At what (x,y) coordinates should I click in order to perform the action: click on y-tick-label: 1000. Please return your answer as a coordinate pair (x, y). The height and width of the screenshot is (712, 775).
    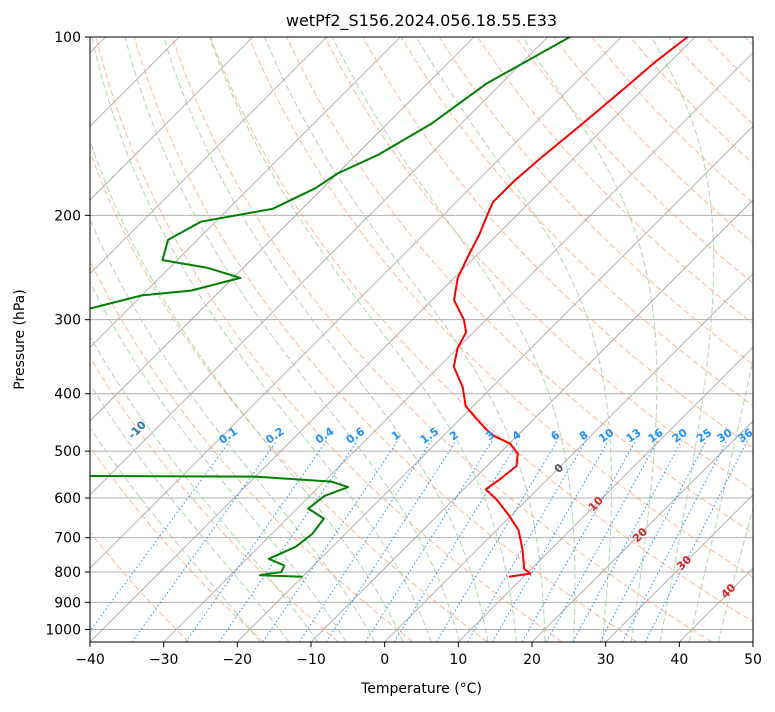
    Looking at the image, I should click on (63, 630).